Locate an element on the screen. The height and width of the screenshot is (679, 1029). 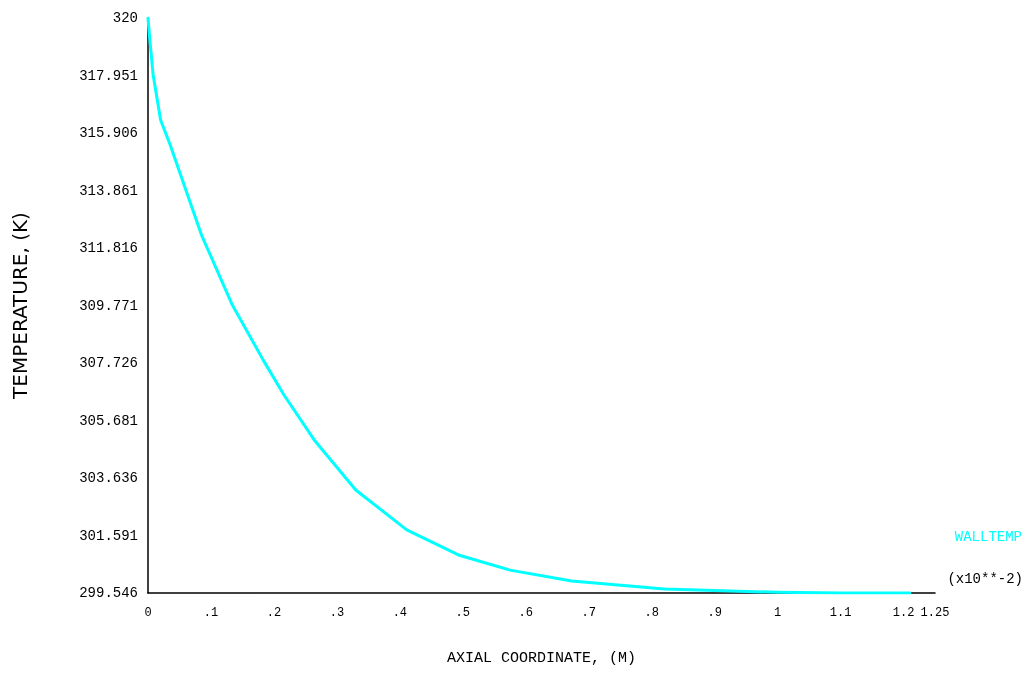
y-tick-label: 315.906 is located at coordinates (108, 133).